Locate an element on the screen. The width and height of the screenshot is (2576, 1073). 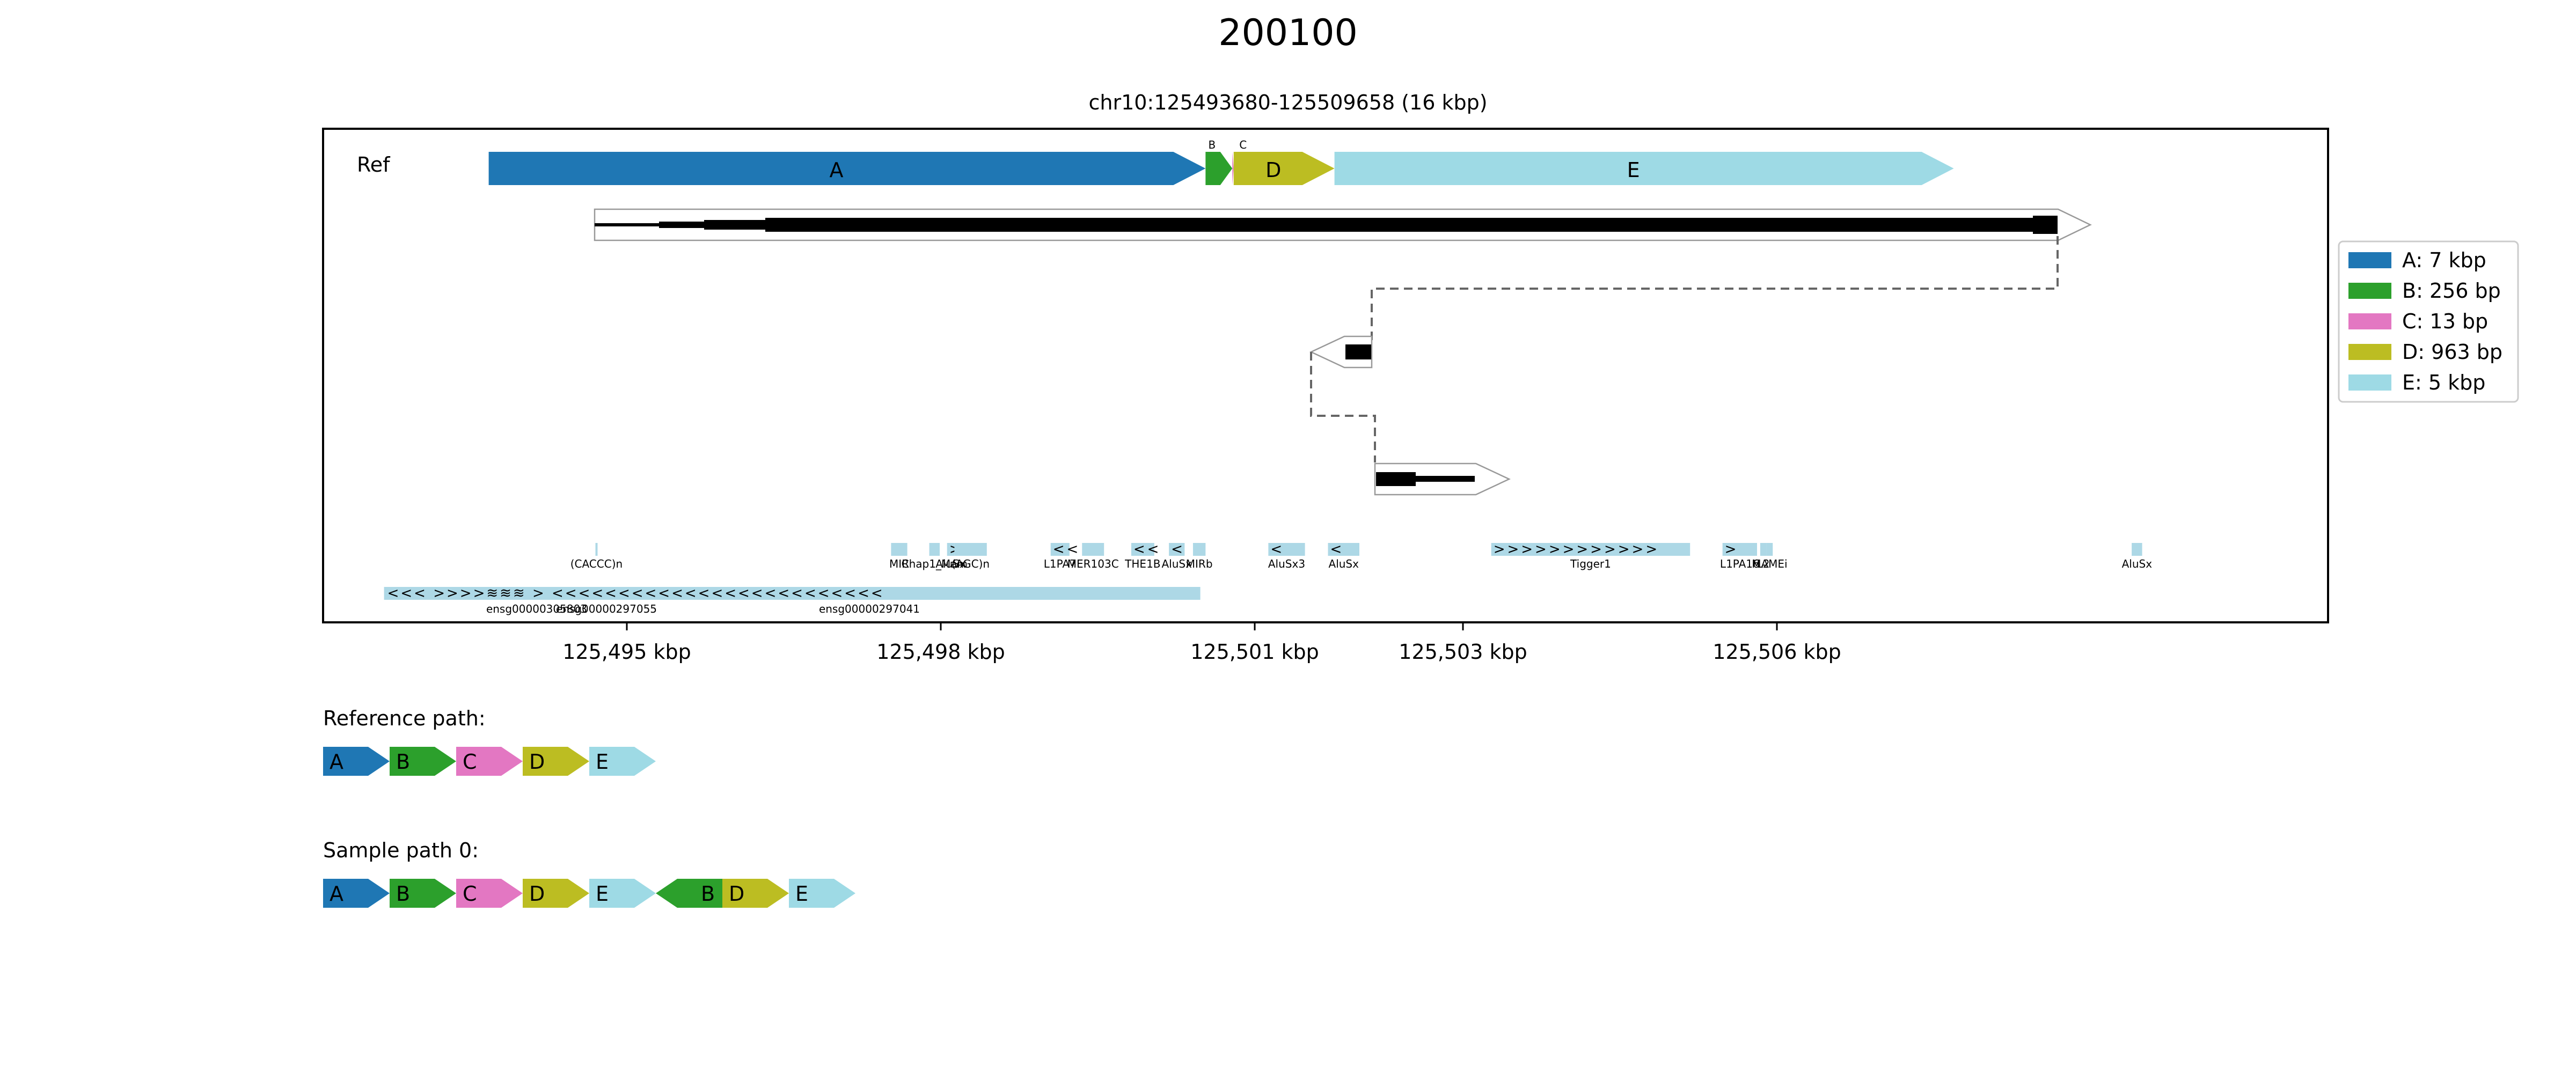
path-0-segment-d is located at coordinates (556, 761).